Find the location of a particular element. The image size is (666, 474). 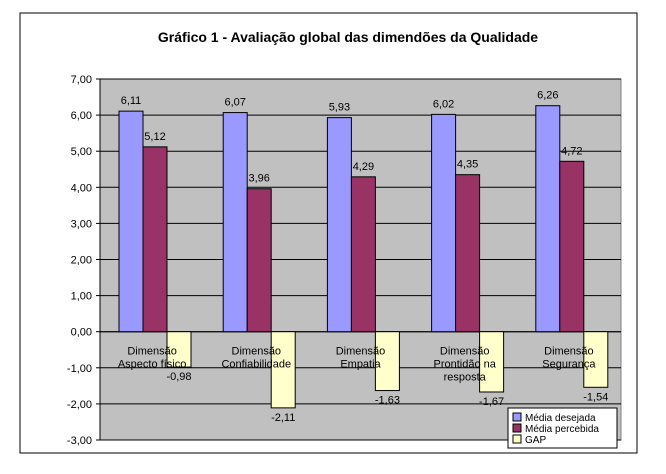

legend-label: Média percebida is located at coordinates (562, 429).